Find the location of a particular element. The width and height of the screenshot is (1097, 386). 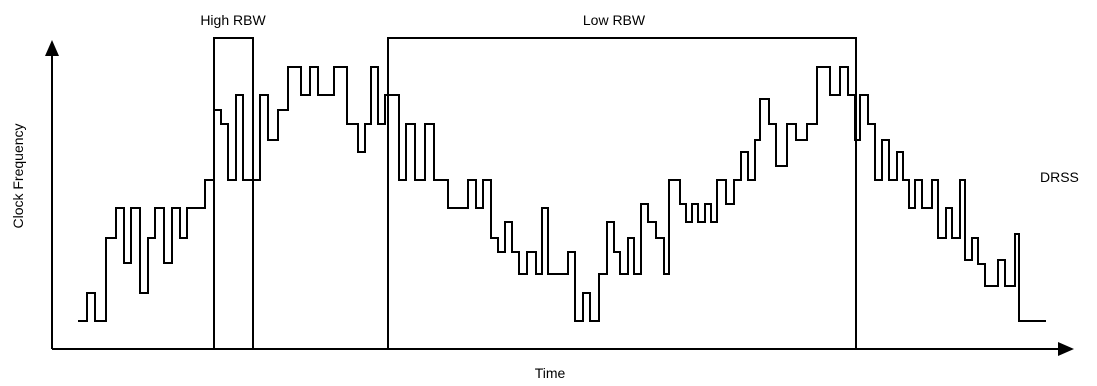

drss-label: DRSS is located at coordinates (1059, 177).